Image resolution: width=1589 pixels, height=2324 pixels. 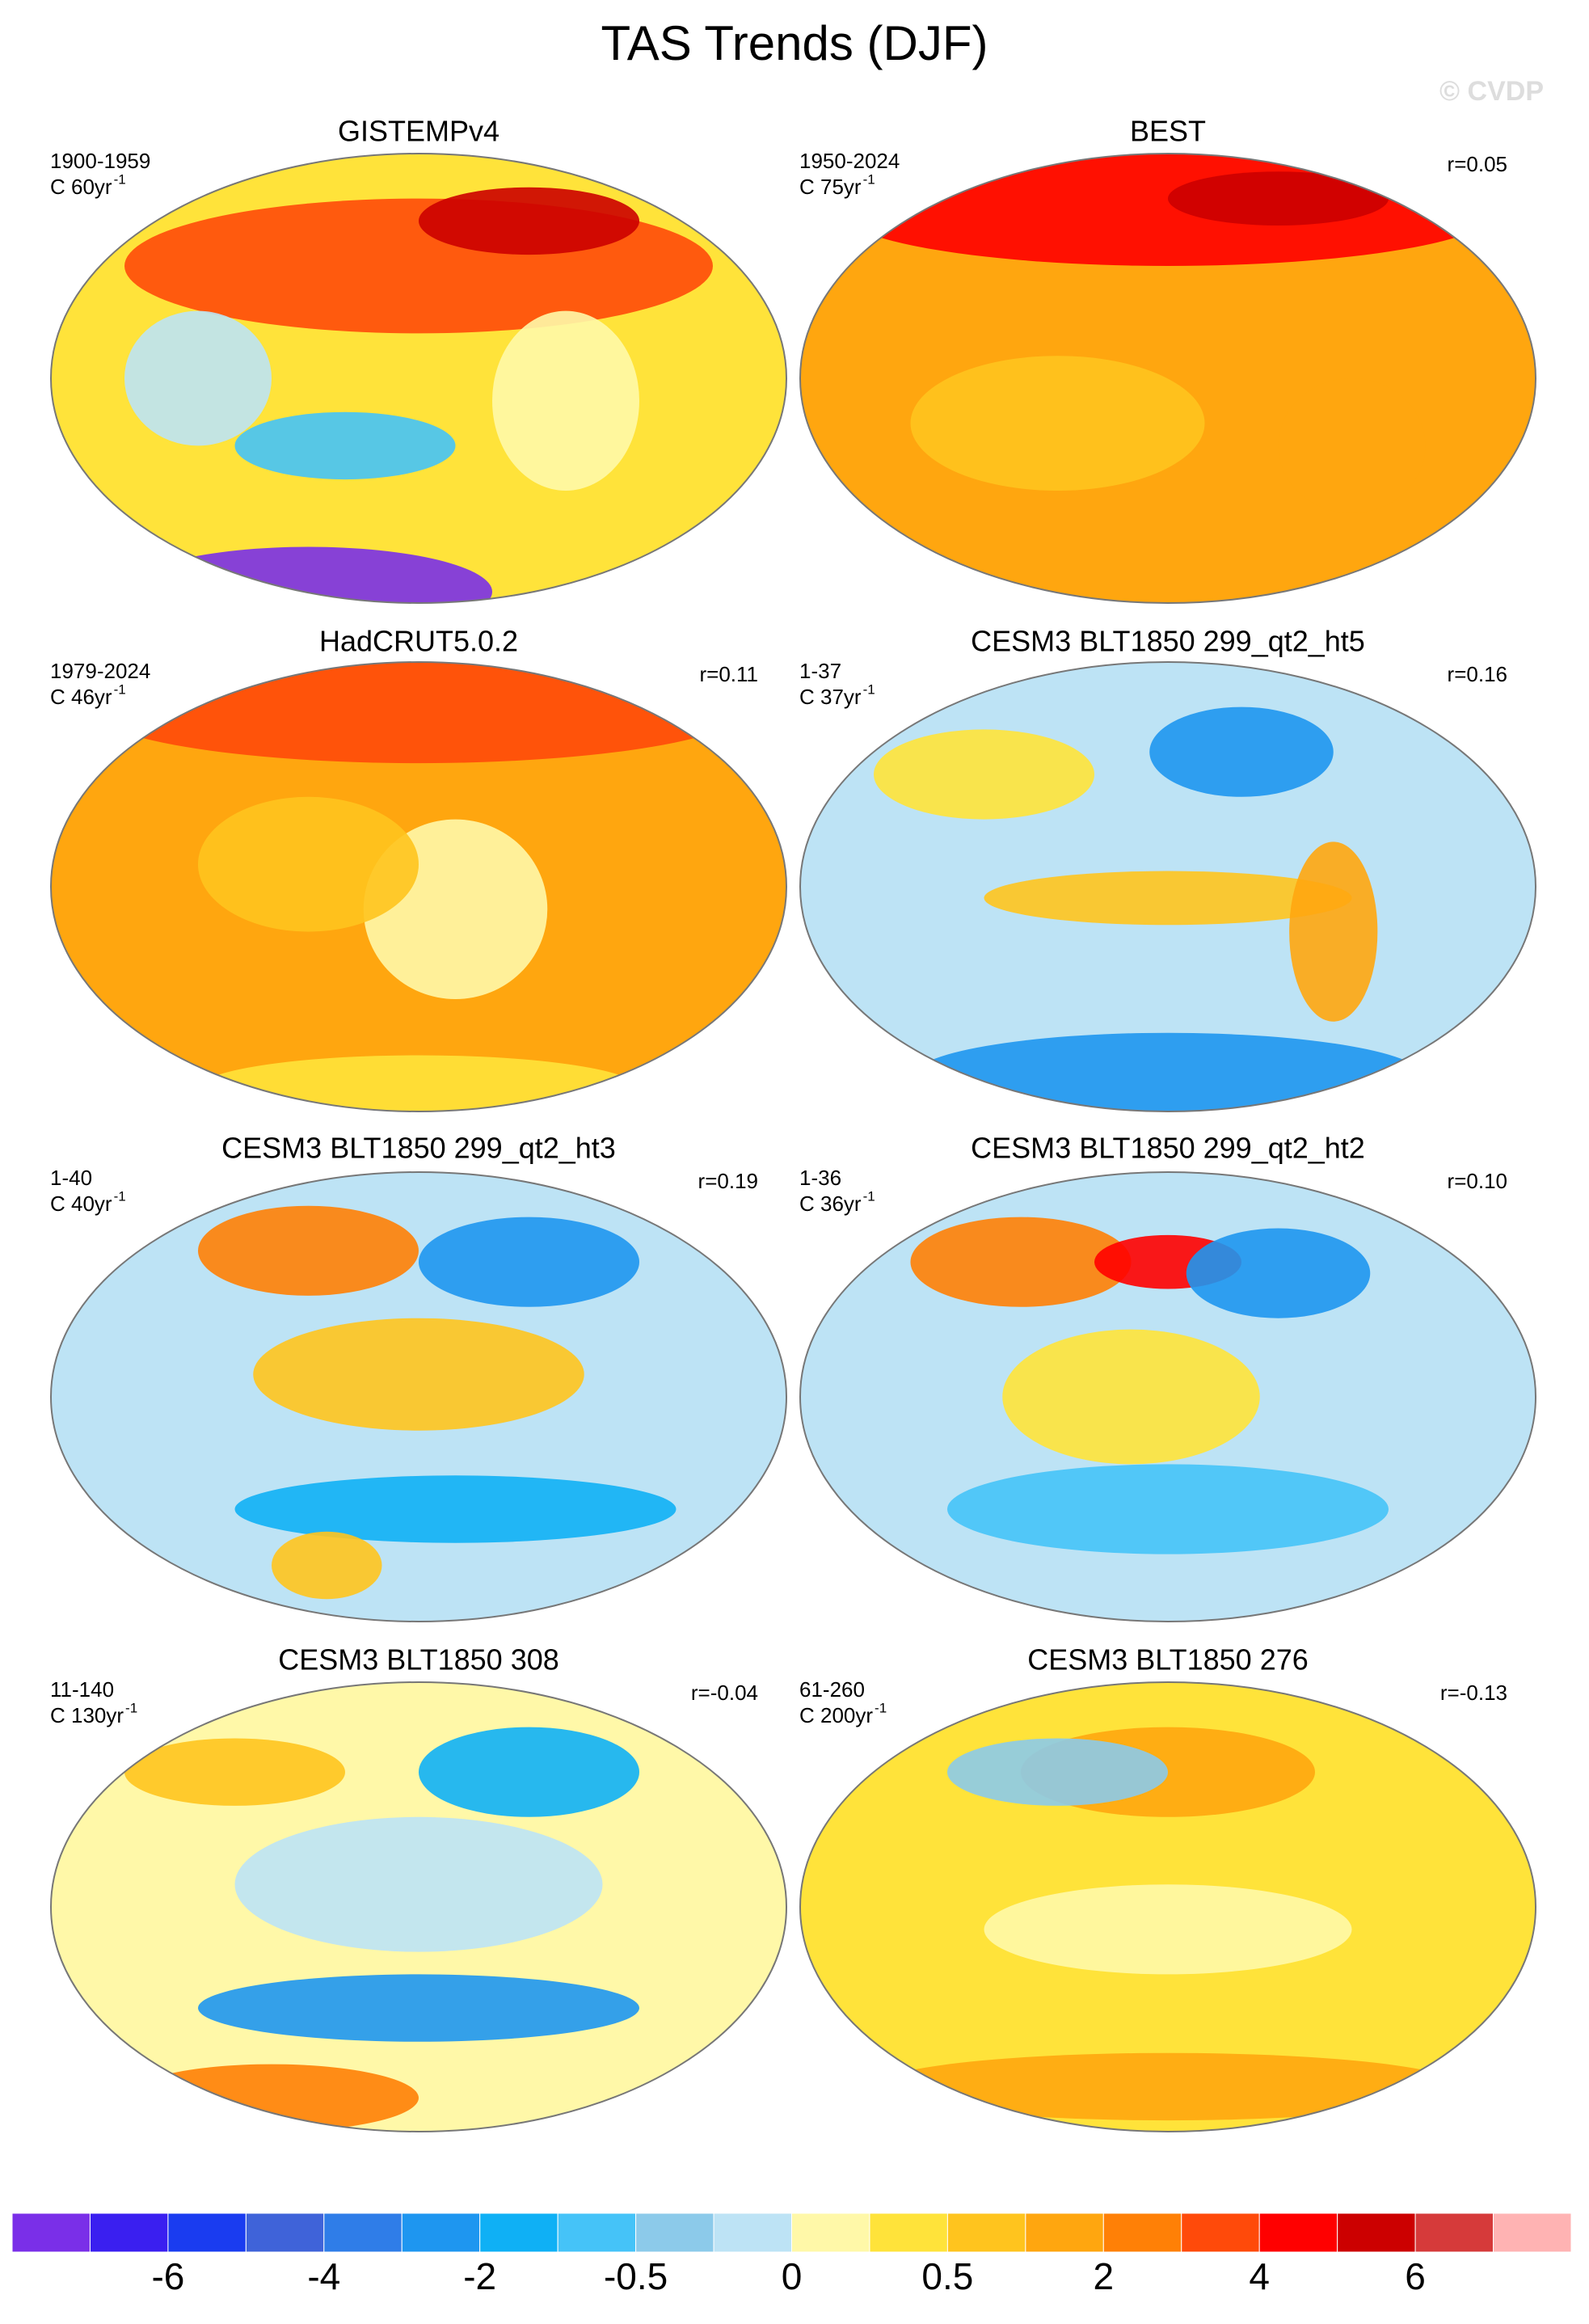 What do you see at coordinates (636, 2276) in the screenshot?
I see `colorbar-tick-label: -0.5` at bounding box center [636, 2276].